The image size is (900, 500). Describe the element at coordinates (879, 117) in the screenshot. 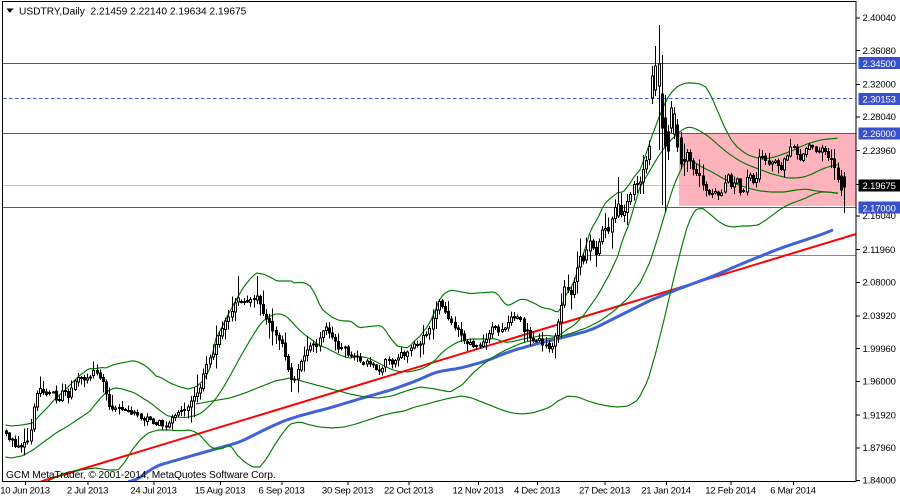

I see `svg-text: 2.28040` at that location.